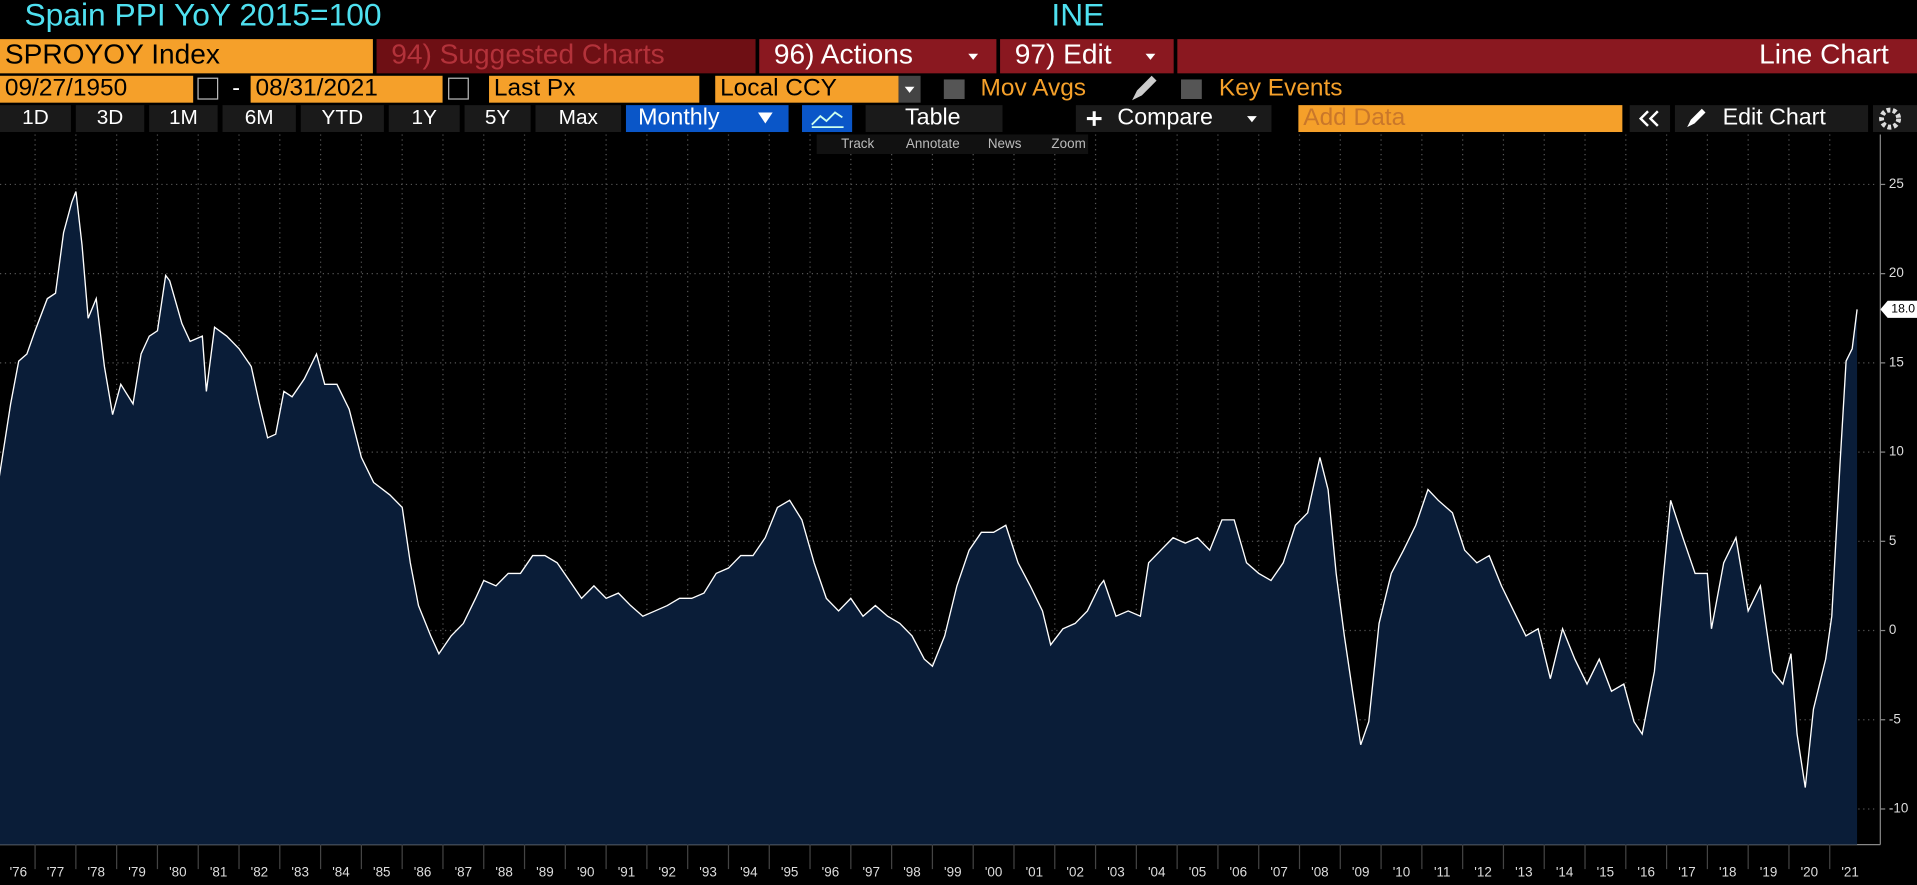  I want to click on gear-icon, so click(1890, 118).